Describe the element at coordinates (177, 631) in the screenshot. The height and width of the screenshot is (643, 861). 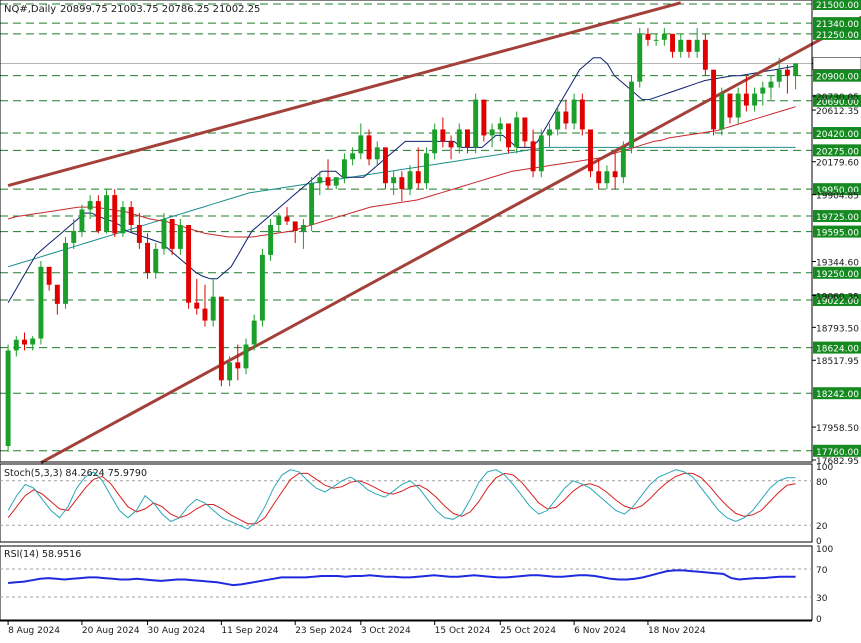
I see `time-tick-label: 30 Aug 2024` at that location.